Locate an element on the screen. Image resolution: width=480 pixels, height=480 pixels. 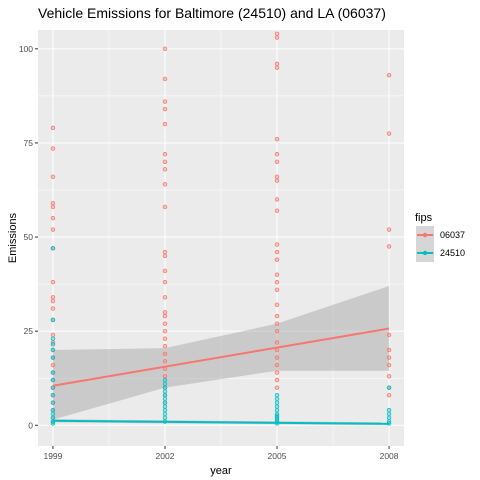
fit-lines is located at coordinates (221, 376).